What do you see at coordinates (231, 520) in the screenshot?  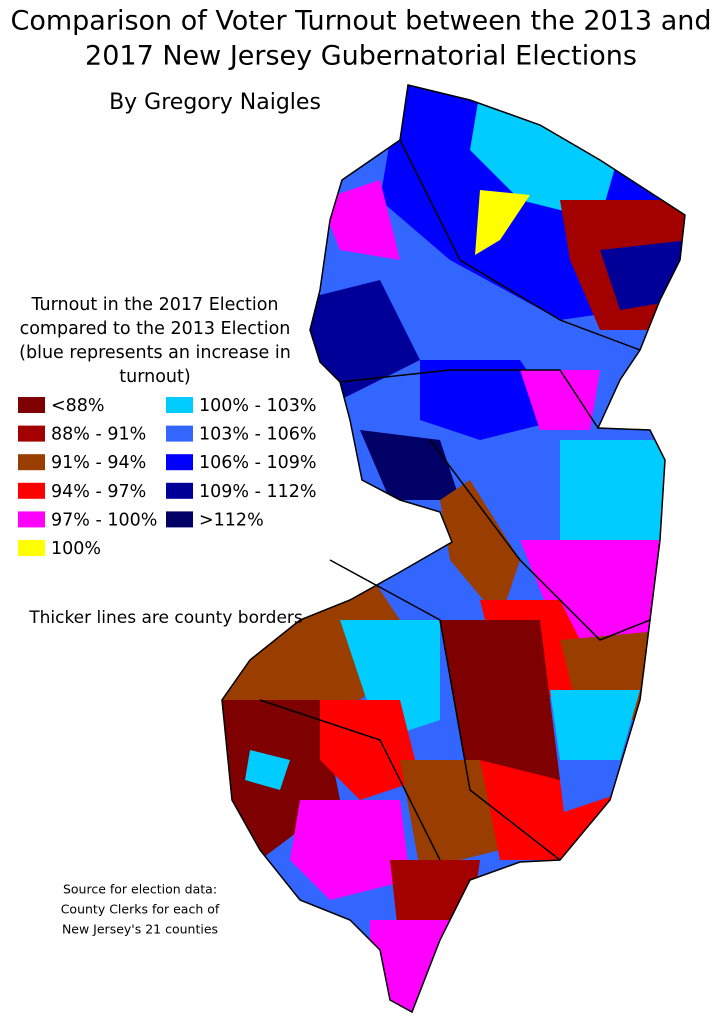 I see `legend-label: >112%` at bounding box center [231, 520].